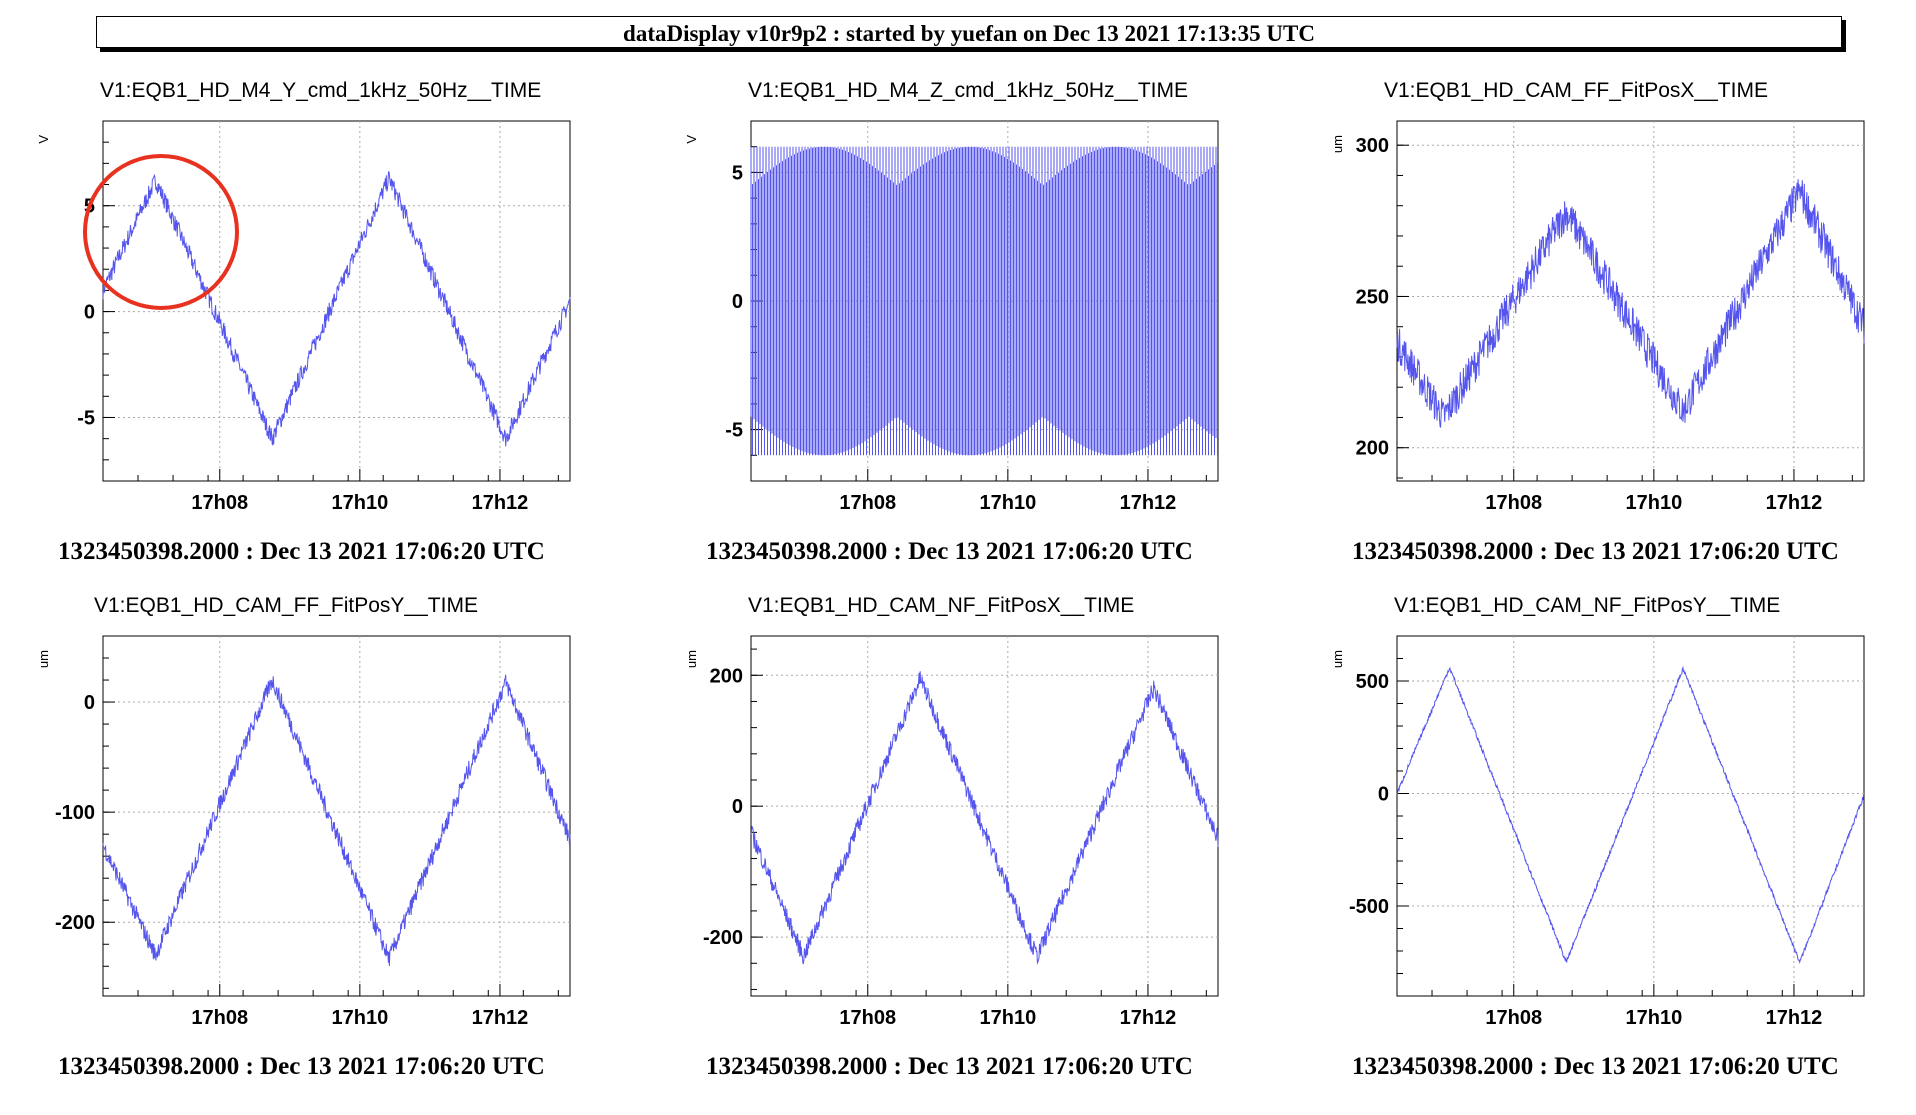 The height and width of the screenshot is (1115, 1916). What do you see at coordinates (941, 605) in the screenshot?
I see `chart-title: V1:EQB1_HD_CAM_NF_FitPosX__TIME` at bounding box center [941, 605].